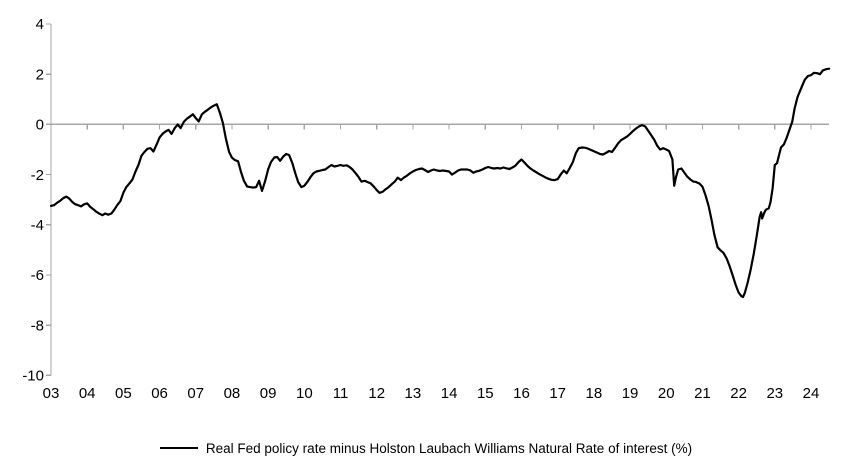  I want to click on x-tick-label: 09, so click(268, 393).